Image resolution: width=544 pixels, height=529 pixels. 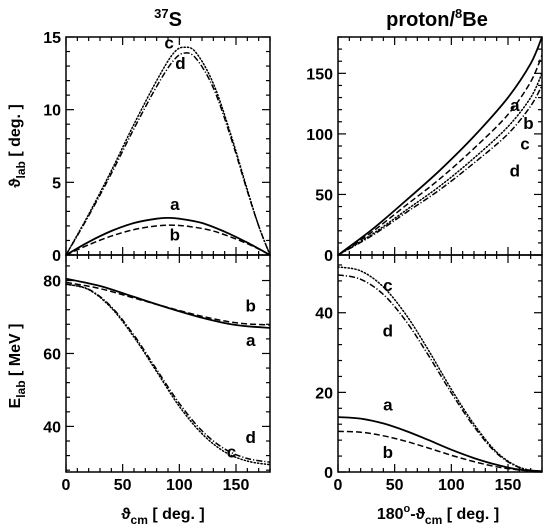 I want to click on title-37S: 37S, so click(x=168, y=18).